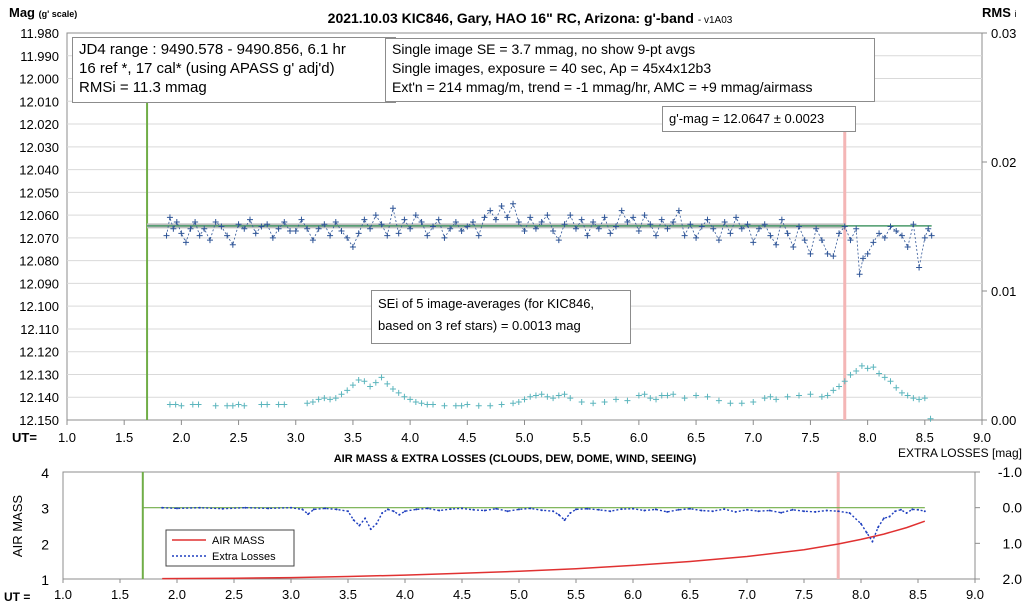  What do you see at coordinates (17, 597) in the screenshot?
I see `airmass-x-axis-label: UT =` at bounding box center [17, 597].